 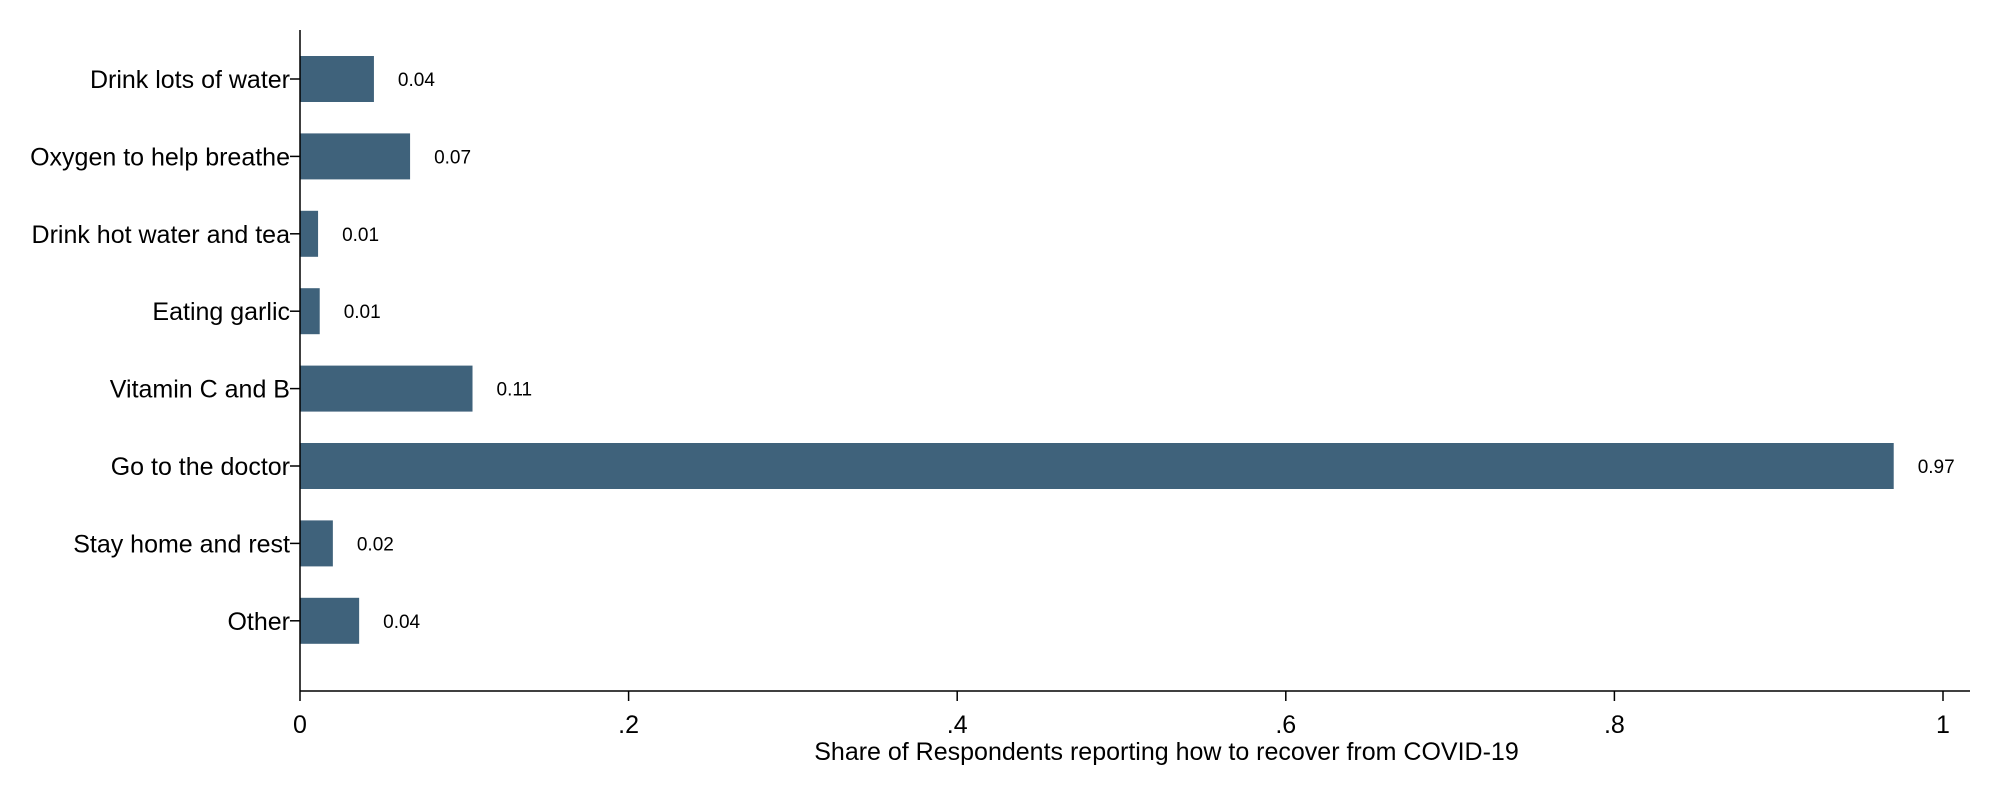 I want to click on x-tick-label-3: .6, so click(x=1285, y=725).